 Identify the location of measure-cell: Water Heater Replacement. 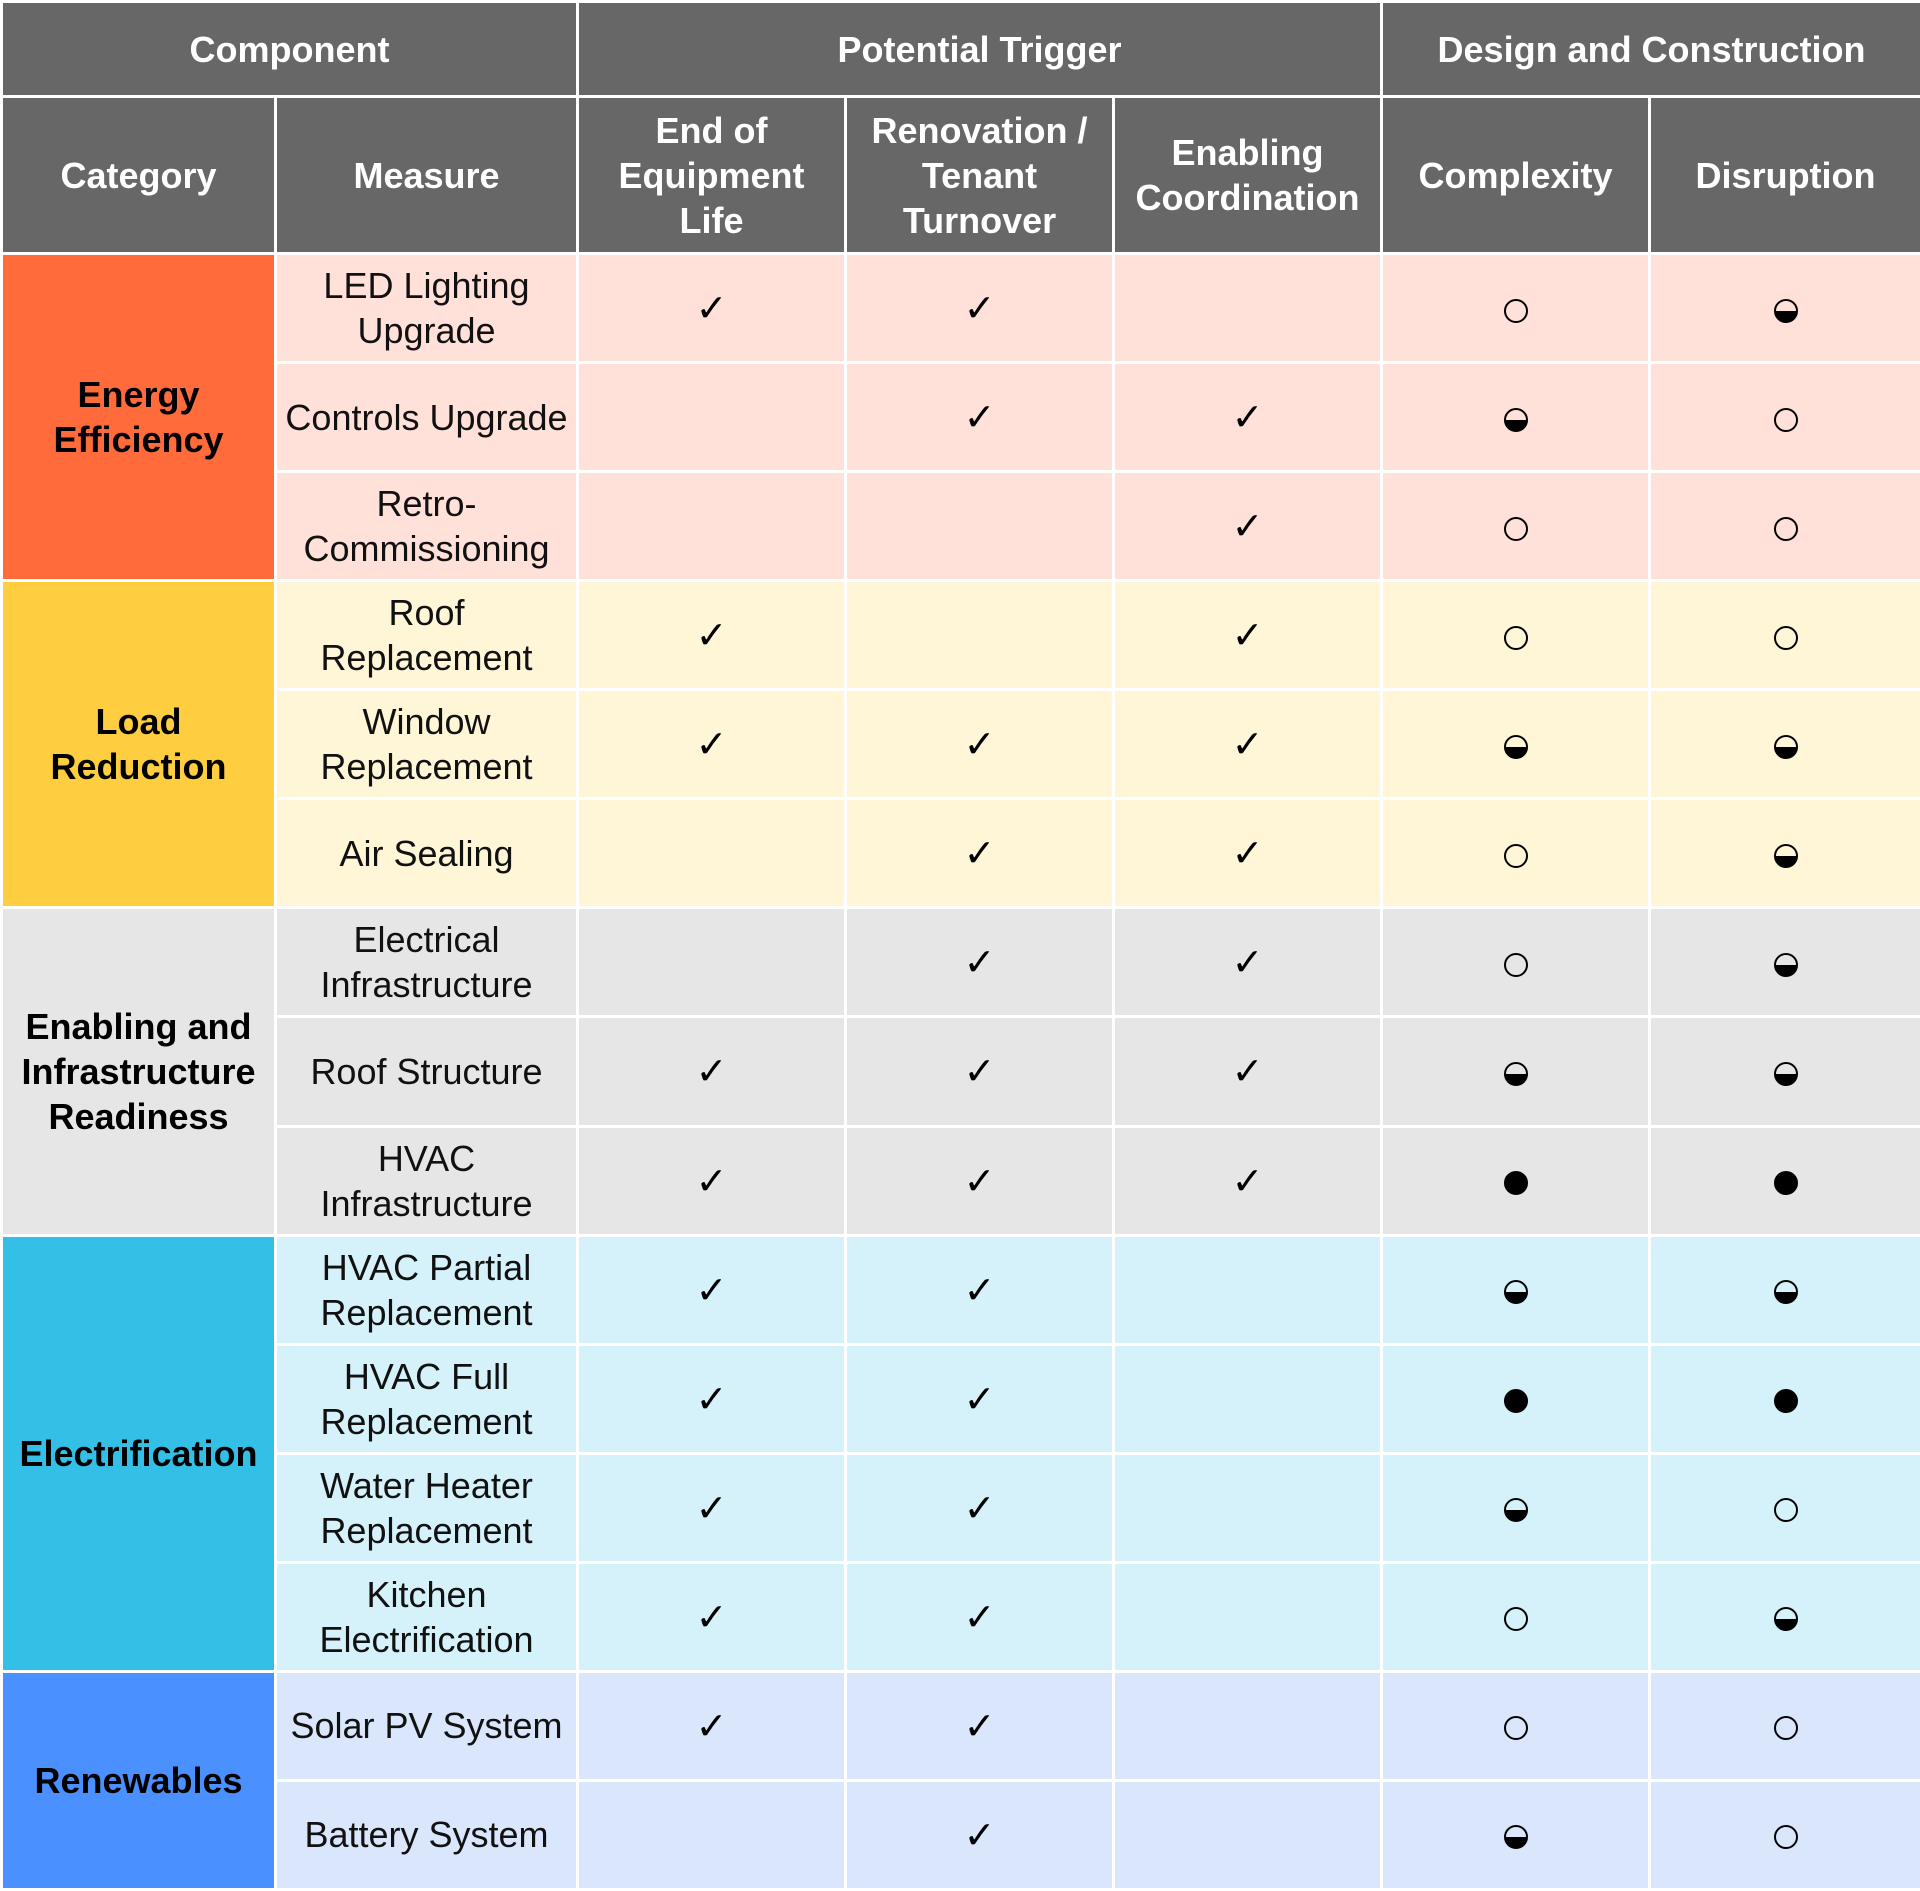
(426, 1507).